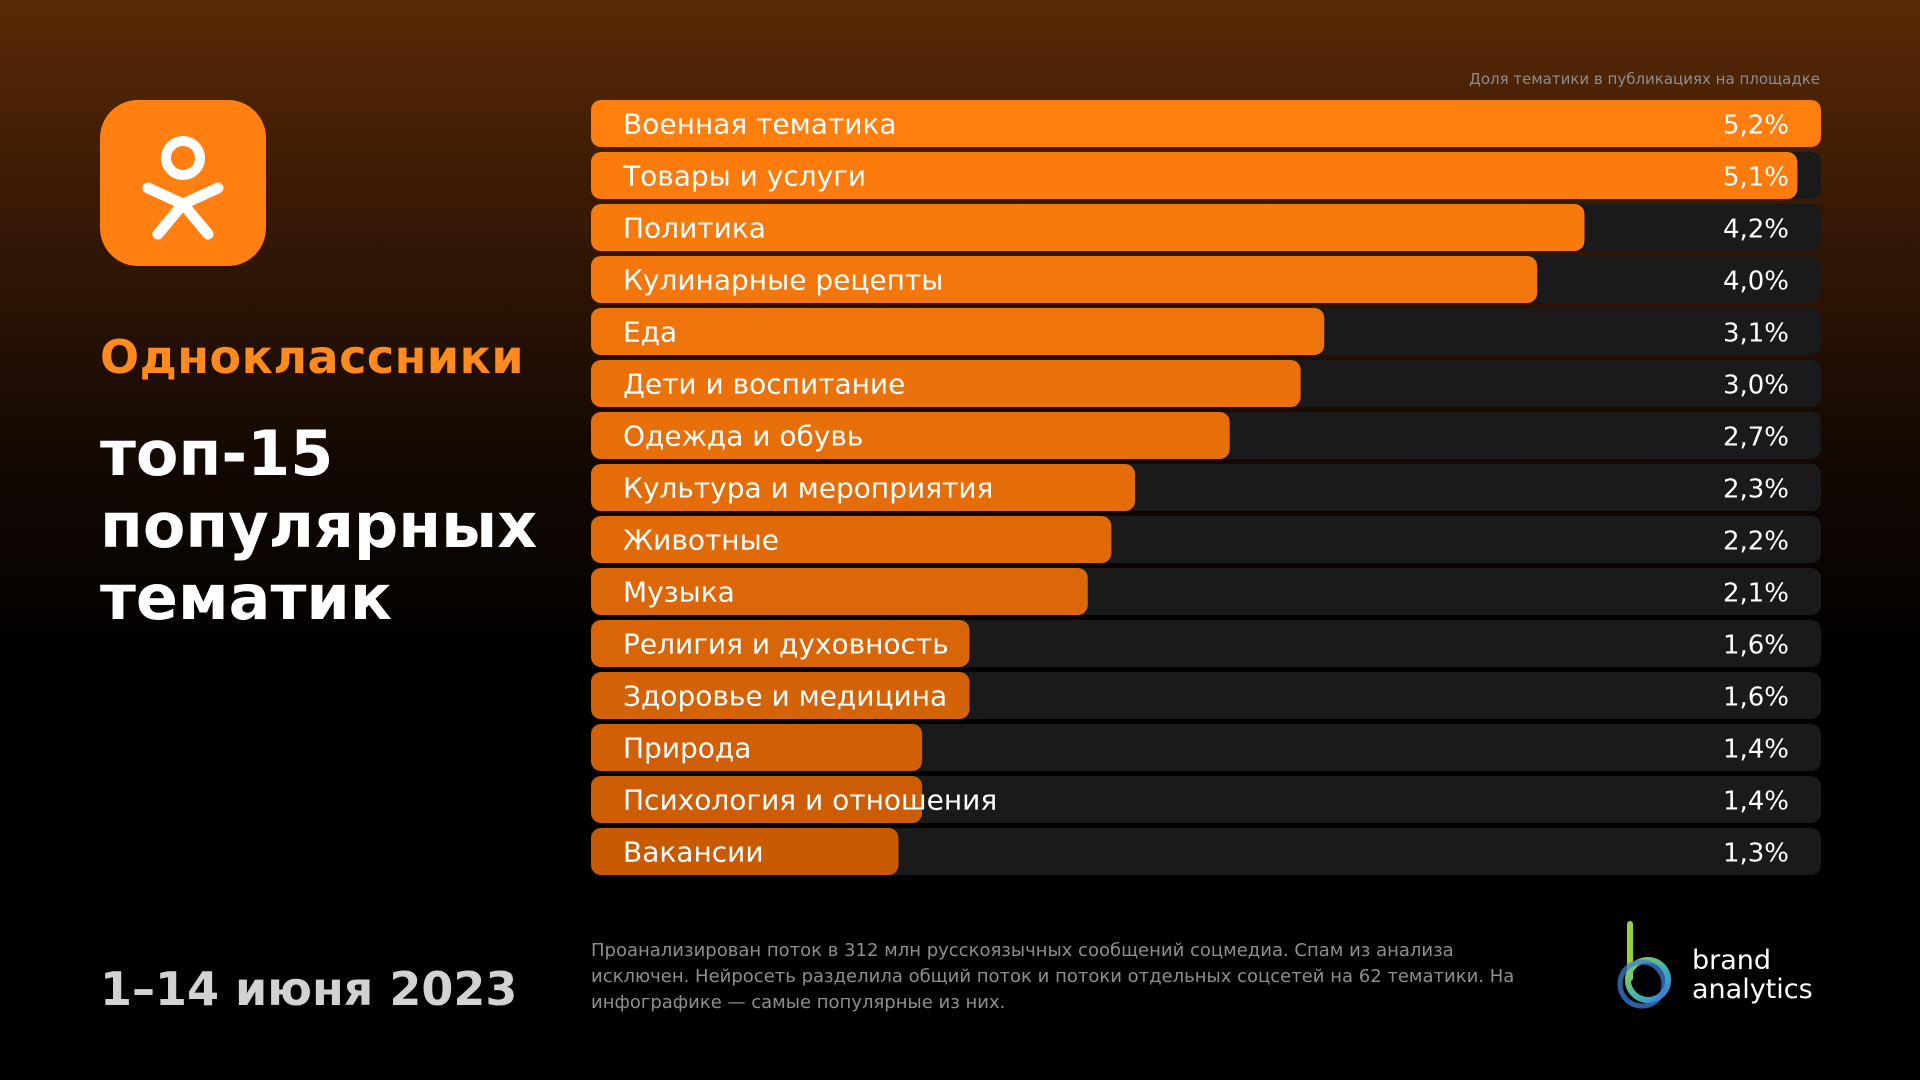 The image size is (1920, 1080). I want to click on bar-category-label: Товары и услуги, so click(744, 176).